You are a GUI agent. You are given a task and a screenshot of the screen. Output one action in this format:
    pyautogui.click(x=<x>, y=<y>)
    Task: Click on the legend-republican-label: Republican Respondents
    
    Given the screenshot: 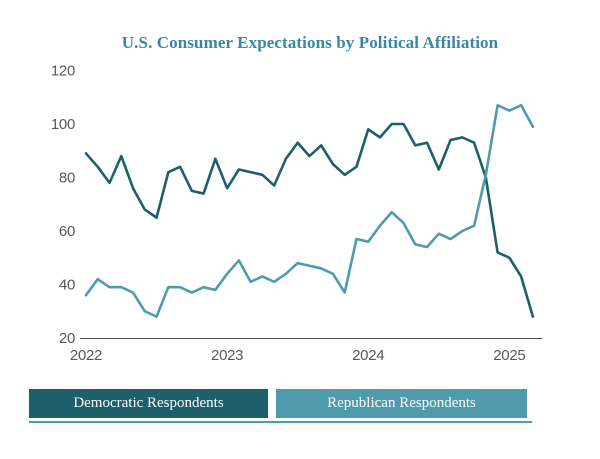 What is the action you would take?
    pyautogui.click(x=401, y=403)
    